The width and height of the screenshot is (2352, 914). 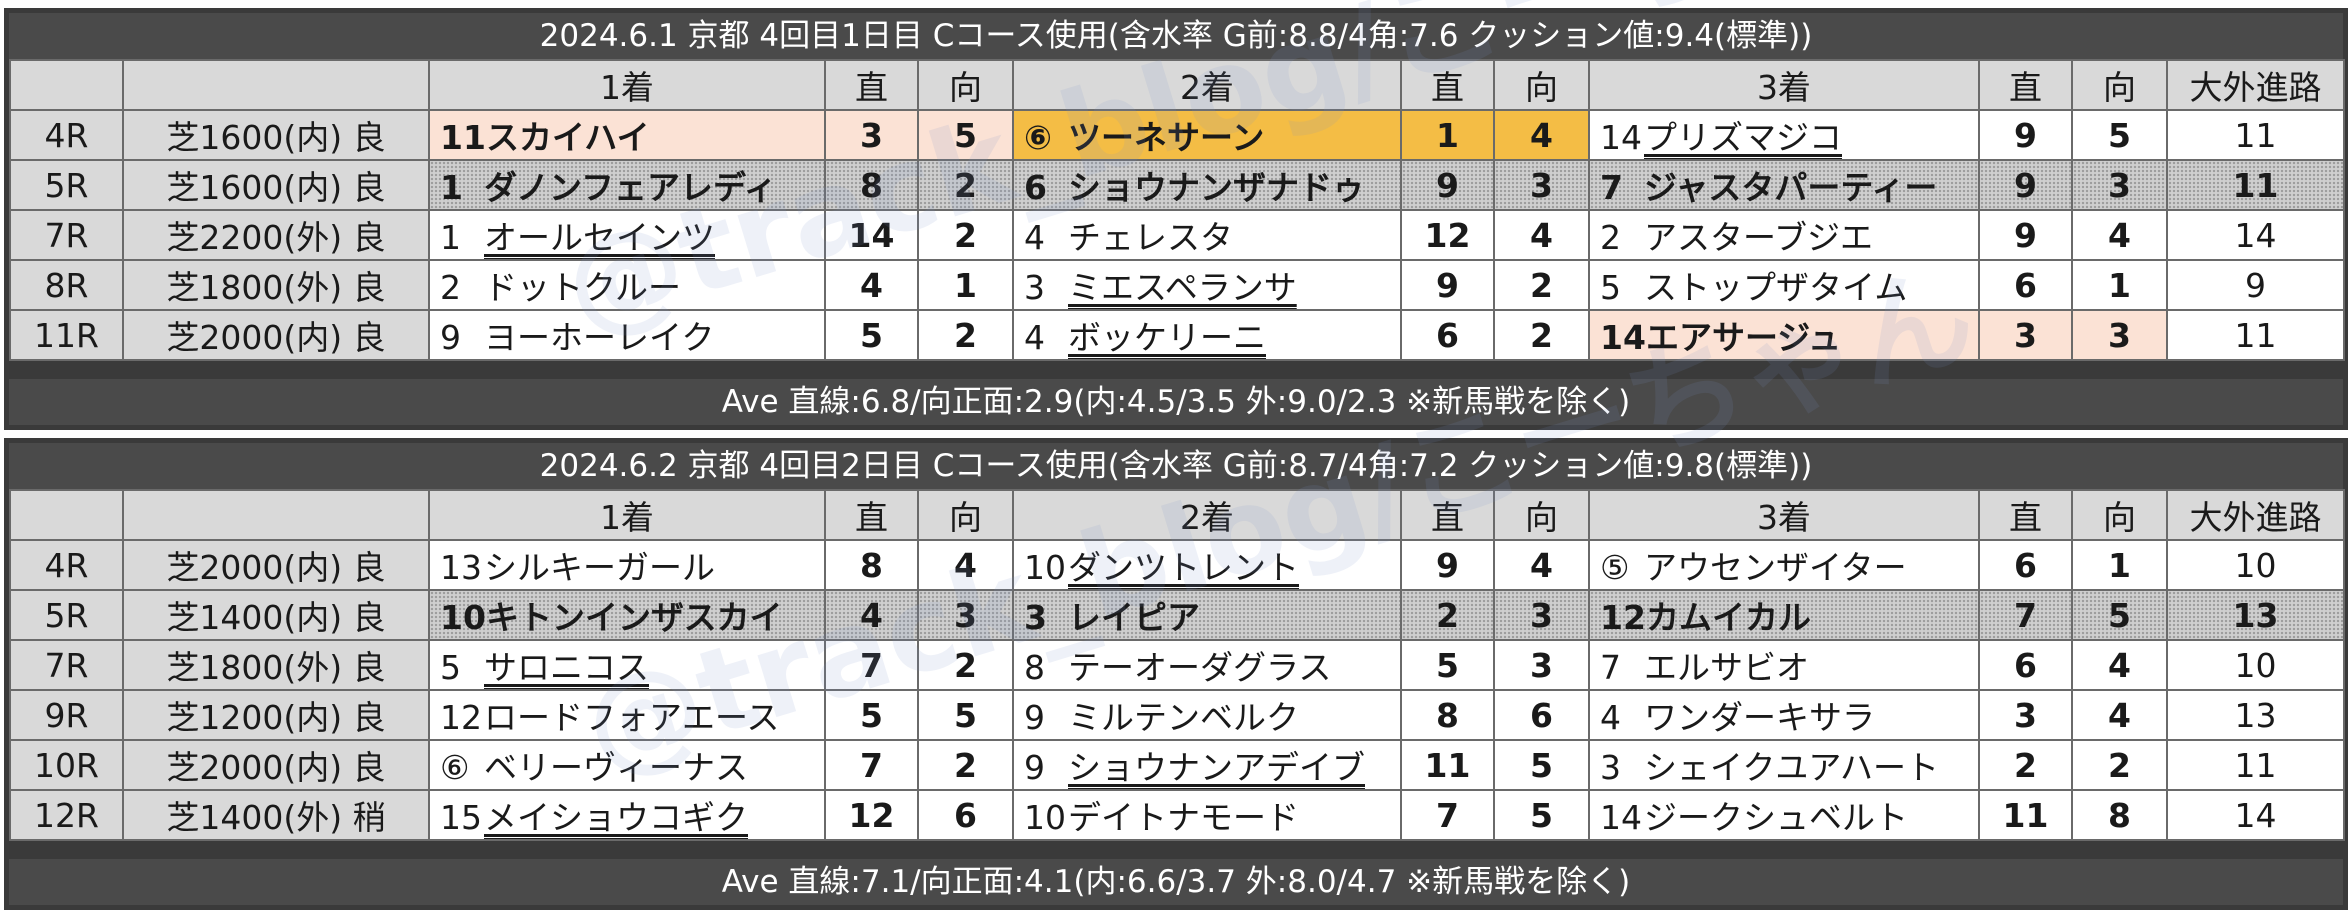 What do you see at coordinates (1784, 235) in the screenshot?
I see `place-3-horse: 2 アスターブジエ` at bounding box center [1784, 235].